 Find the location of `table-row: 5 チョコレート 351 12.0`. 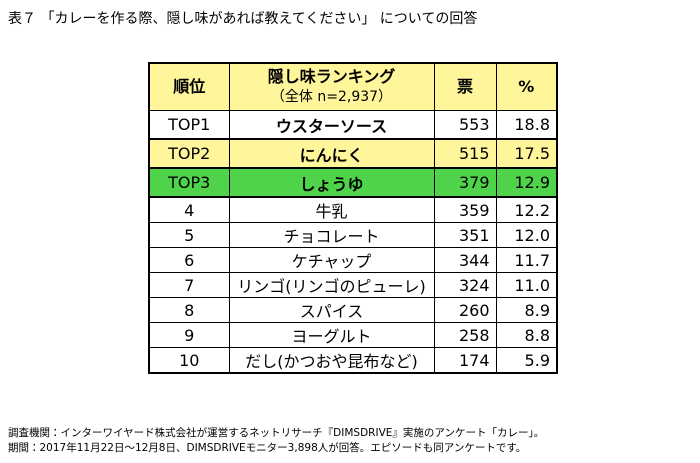

table-row: 5 チョコレート 351 12.0 is located at coordinates (353, 235).